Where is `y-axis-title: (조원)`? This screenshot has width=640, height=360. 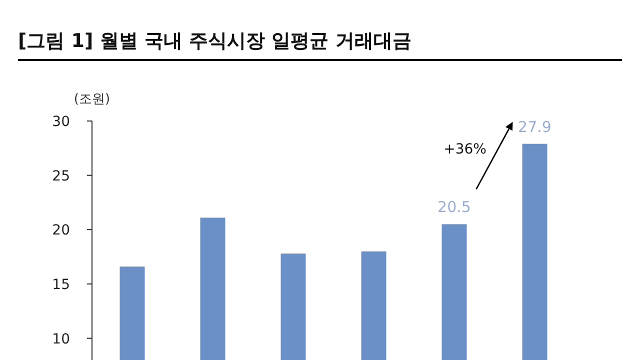 y-axis-title: (조원) is located at coordinates (92, 99).